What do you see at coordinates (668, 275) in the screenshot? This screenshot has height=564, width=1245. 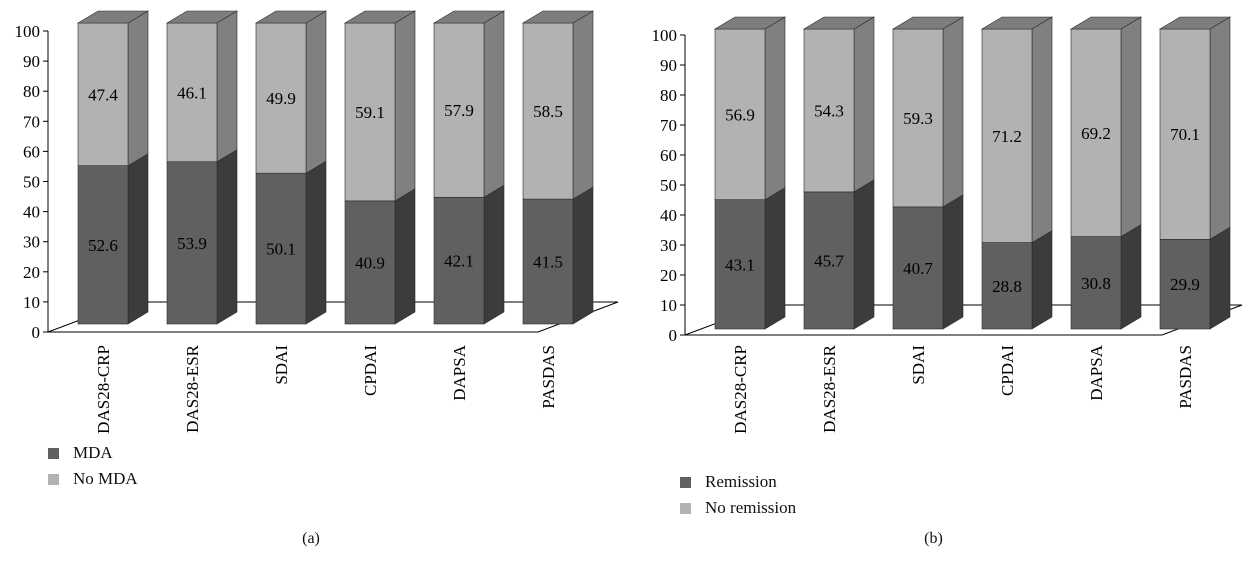 I see `y-tick-label: 20` at bounding box center [668, 275].